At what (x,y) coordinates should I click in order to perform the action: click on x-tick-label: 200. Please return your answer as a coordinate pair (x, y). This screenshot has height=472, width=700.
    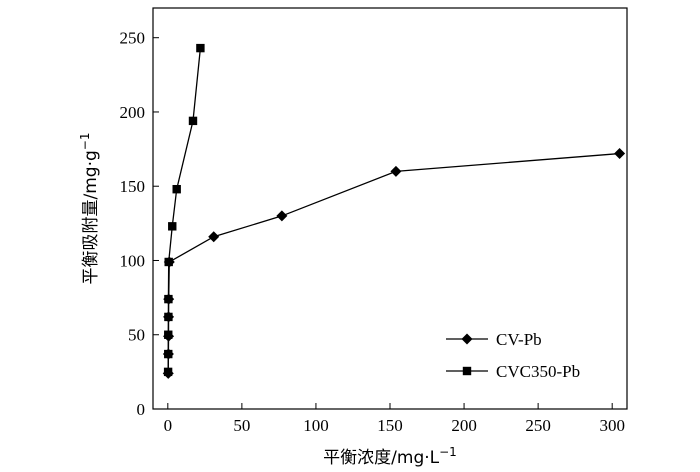
    Looking at the image, I should click on (464, 425).